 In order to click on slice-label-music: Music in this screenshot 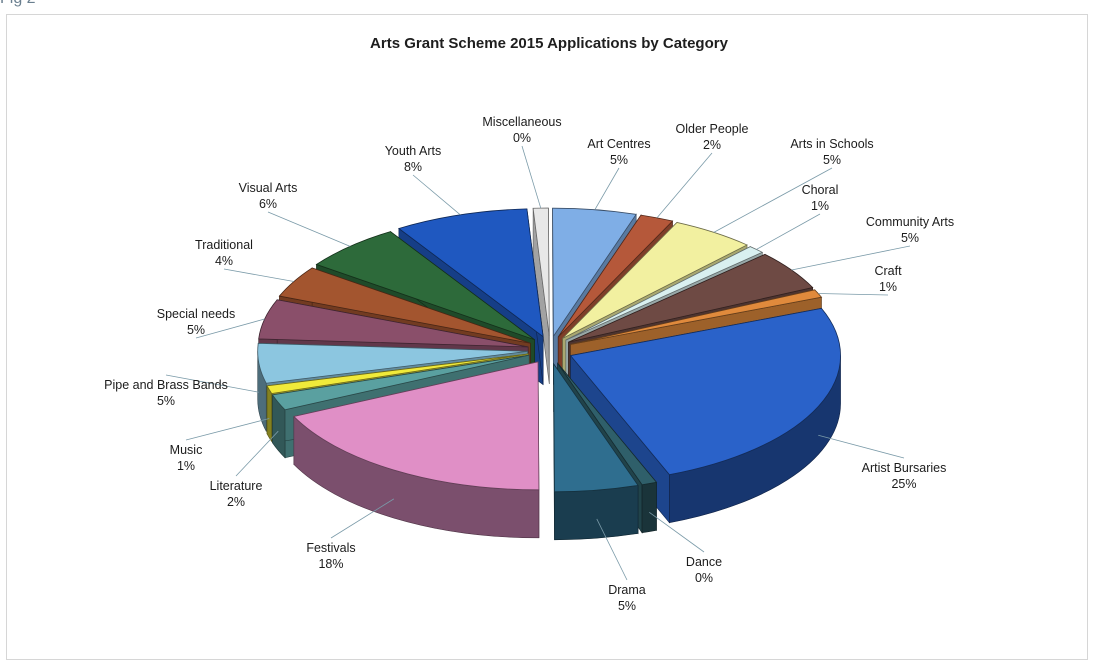, I will do `click(186, 450)`.